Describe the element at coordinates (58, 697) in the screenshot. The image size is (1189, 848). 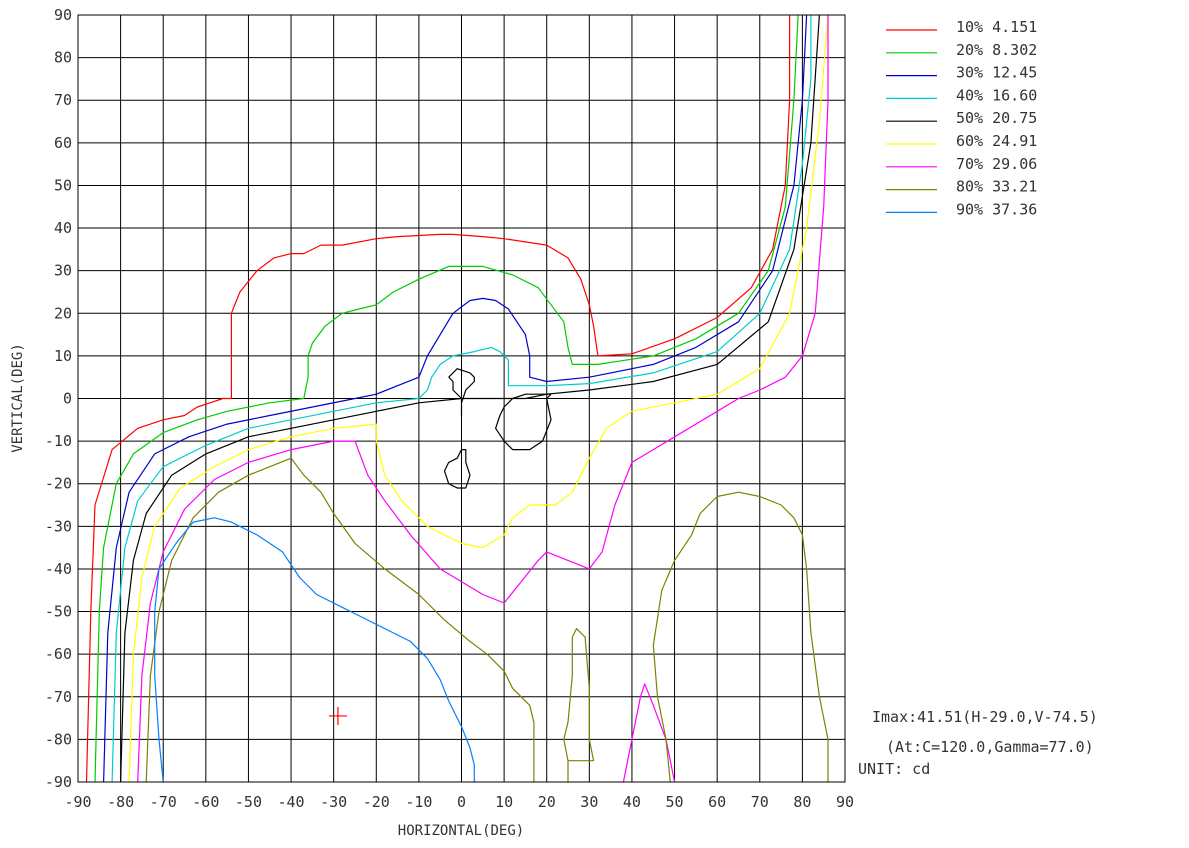
I see `y-tick-label: -70` at that location.